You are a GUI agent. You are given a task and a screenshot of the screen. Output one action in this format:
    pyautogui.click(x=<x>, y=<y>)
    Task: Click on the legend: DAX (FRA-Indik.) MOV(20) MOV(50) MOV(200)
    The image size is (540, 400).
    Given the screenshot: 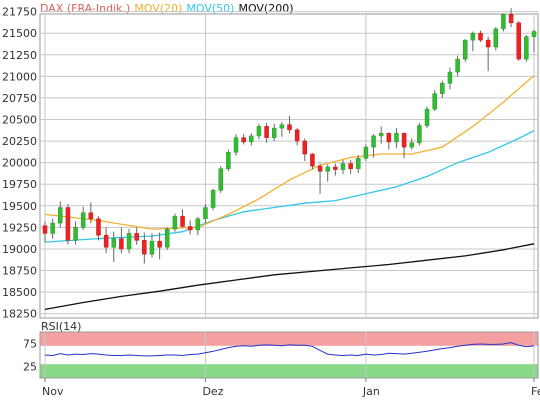 What is the action you would take?
    pyautogui.click(x=167, y=8)
    